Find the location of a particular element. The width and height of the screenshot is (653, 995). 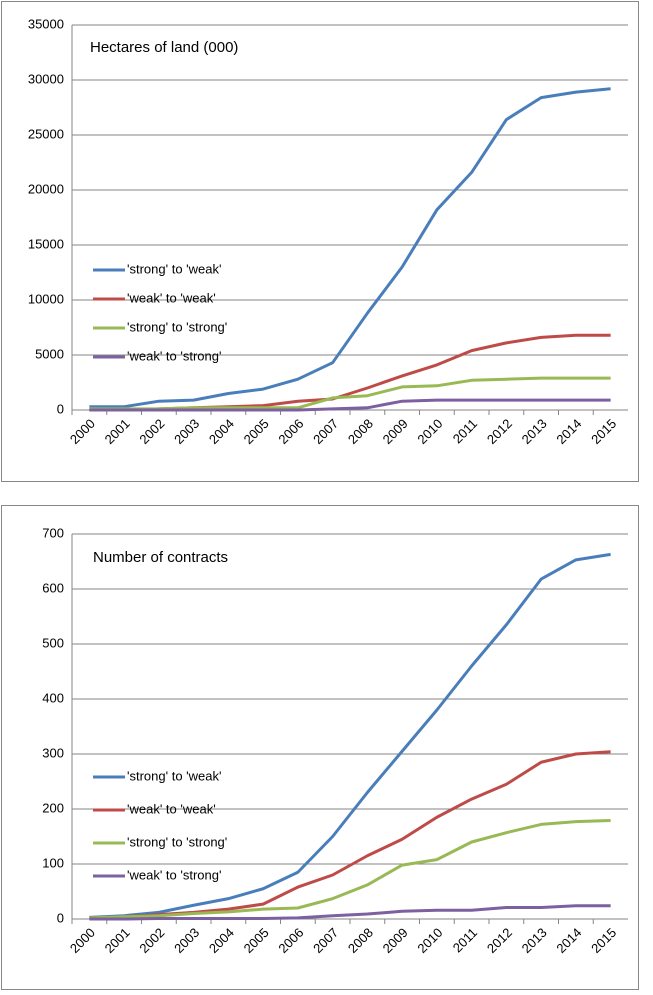

y-tick-label: 500 is located at coordinates (53, 642).